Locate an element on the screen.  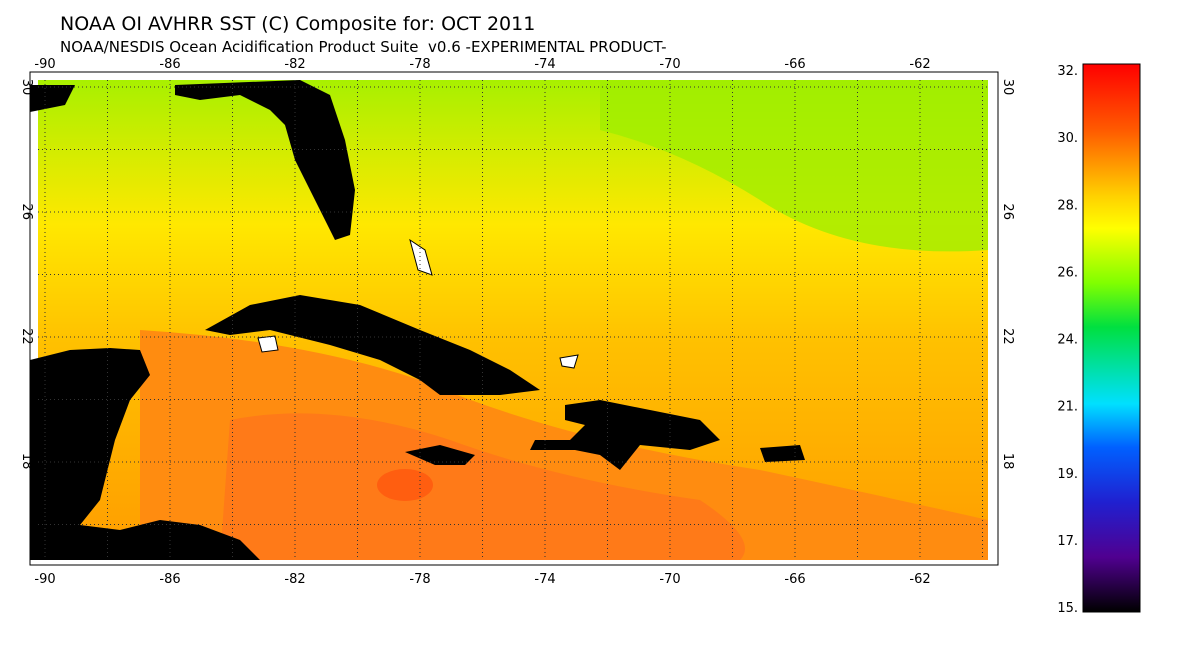
colorbar-labels: 32. 30. 28. 26. 24. 21. 19. 17. 15. is located at coordinates (1067, 340).